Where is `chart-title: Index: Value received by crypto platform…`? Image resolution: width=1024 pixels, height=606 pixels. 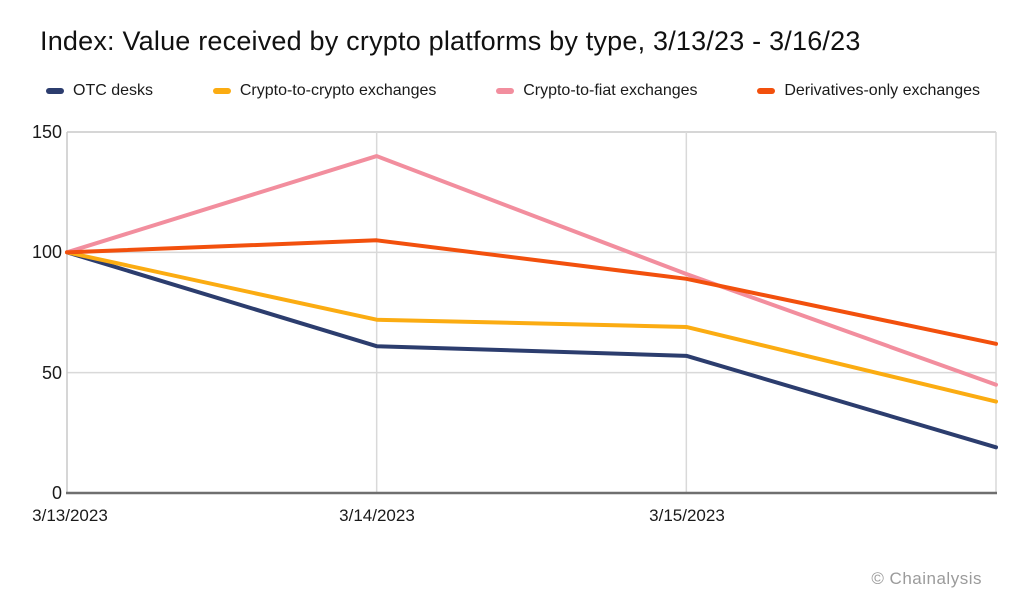 chart-title: Index: Value received by crypto platform… is located at coordinates (450, 41).